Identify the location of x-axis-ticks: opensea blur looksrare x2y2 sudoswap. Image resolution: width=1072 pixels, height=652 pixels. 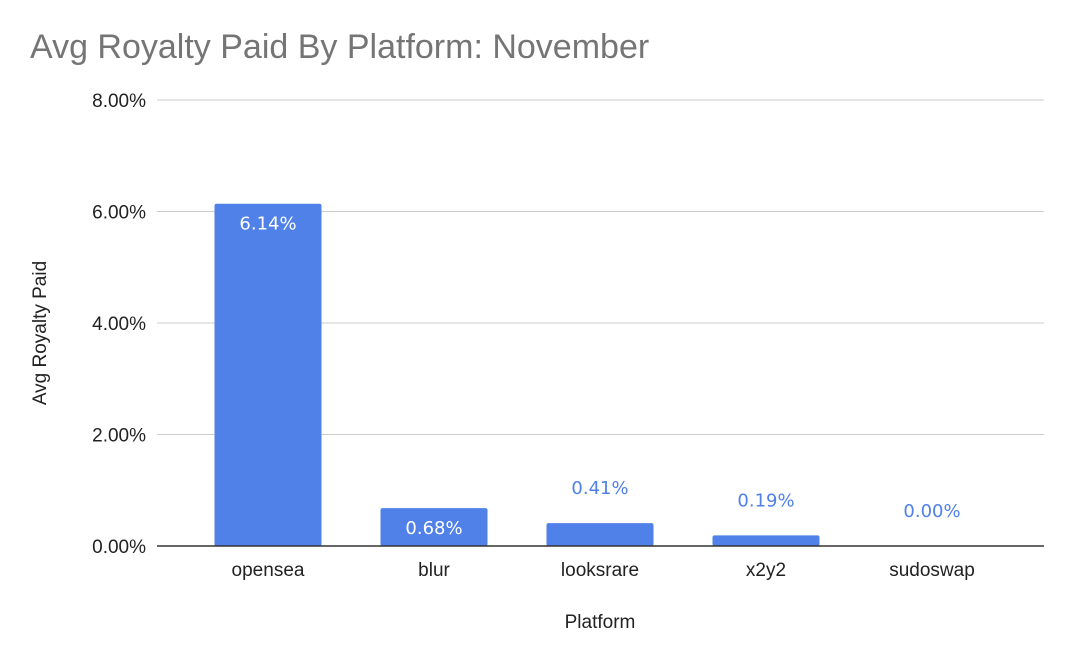
(603, 570).